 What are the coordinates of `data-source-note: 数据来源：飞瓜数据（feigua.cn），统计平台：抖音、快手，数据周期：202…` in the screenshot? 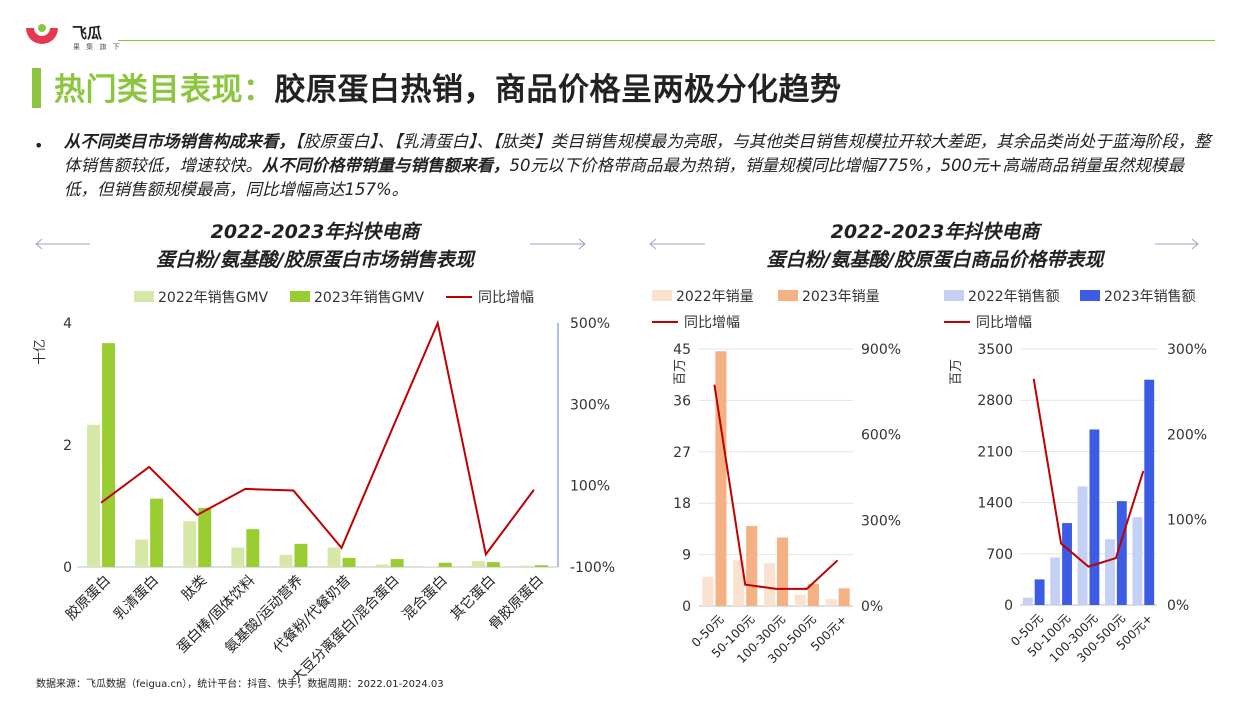 It's located at (240, 684).